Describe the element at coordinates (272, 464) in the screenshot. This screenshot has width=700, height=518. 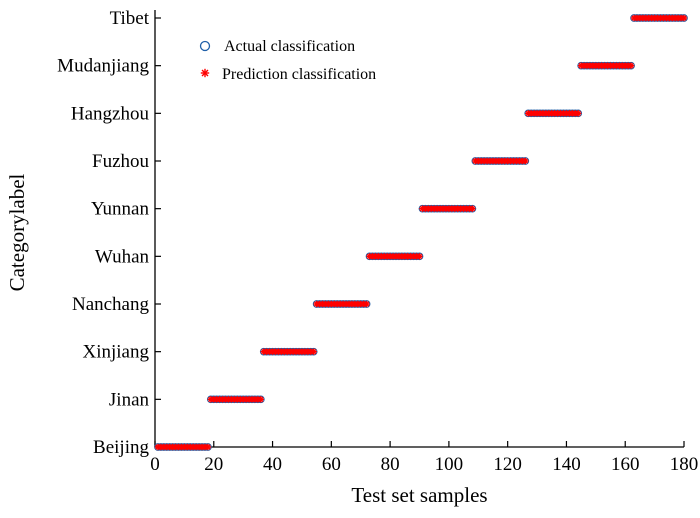
I see `x-tick-label: 40` at that location.